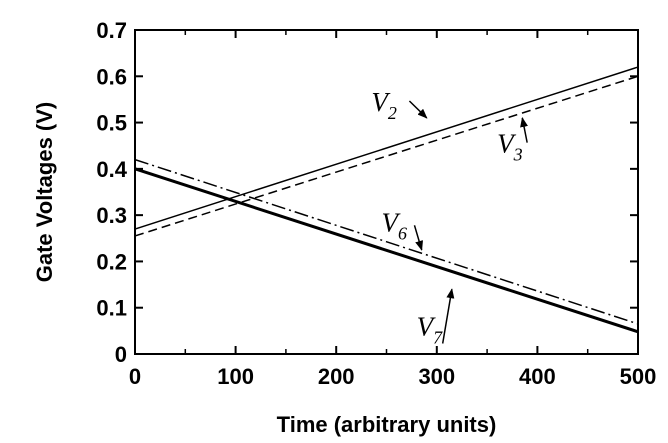  What do you see at coordinates (384, 105) in the screenshot?
I see `series-label-v2: V2` at bounding box center [384, 105].